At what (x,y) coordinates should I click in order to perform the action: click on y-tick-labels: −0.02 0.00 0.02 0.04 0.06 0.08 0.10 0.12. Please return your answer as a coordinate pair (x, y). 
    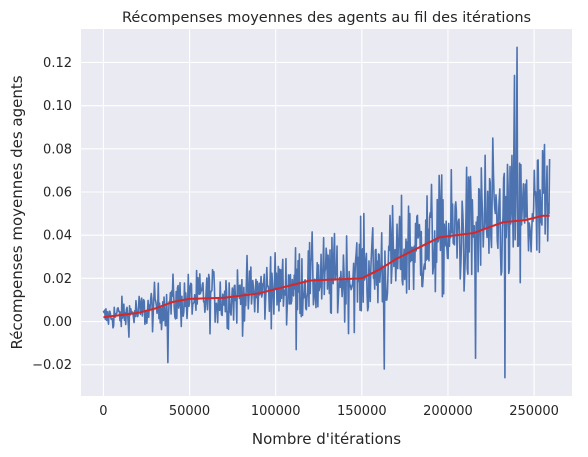
    Looking at the image, I should click on (52, 214).